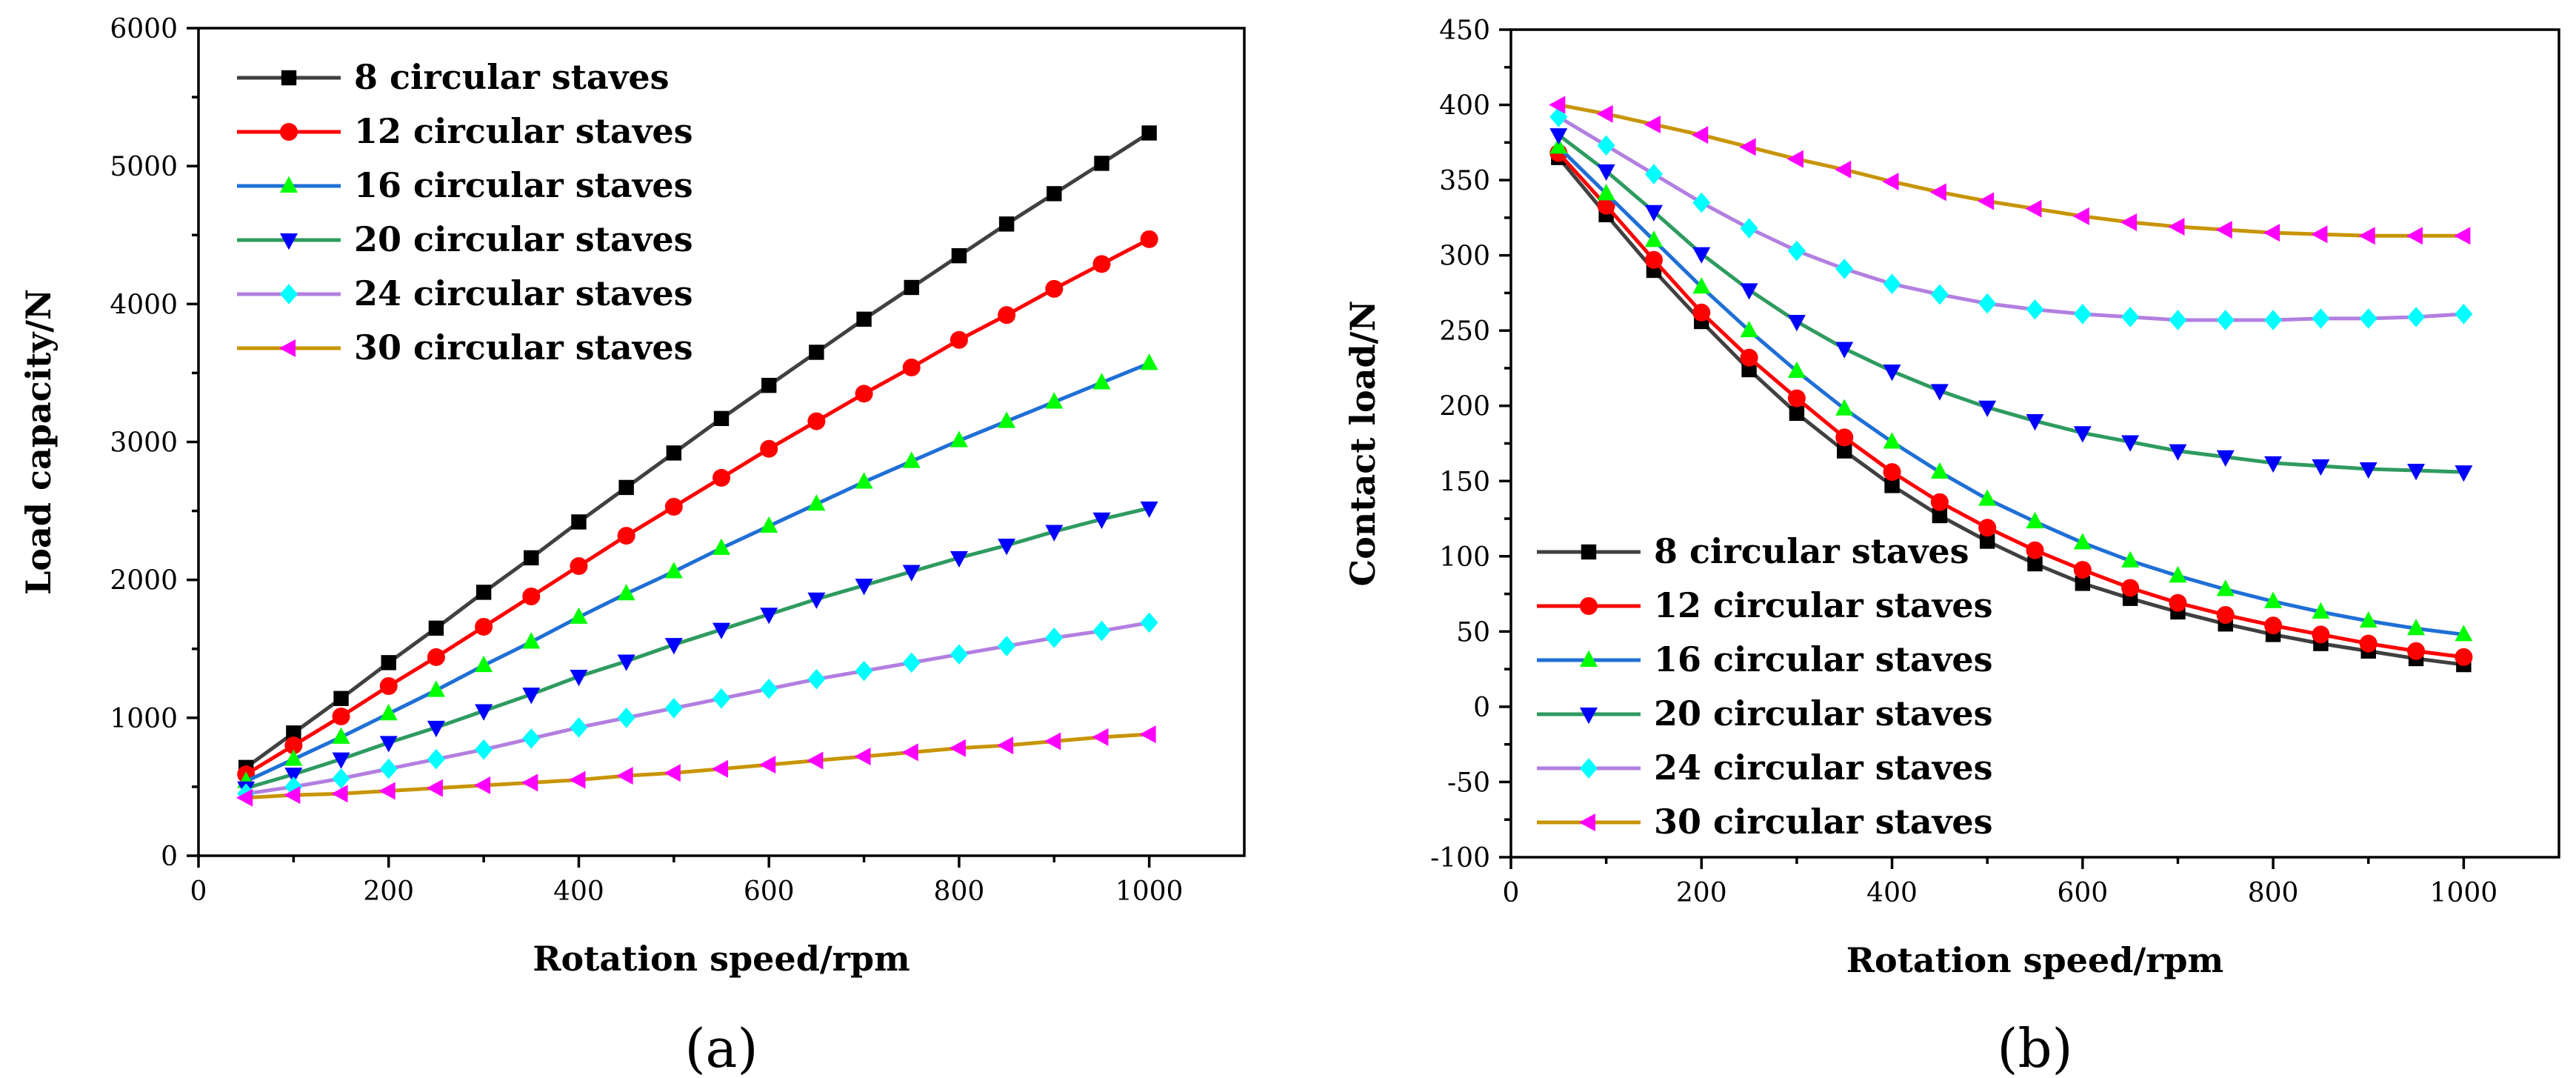  What do you see at coordinates (1473, 632) in the screenshot?
I see `y-tick-label: 50` at bounding box center [1473, 632].